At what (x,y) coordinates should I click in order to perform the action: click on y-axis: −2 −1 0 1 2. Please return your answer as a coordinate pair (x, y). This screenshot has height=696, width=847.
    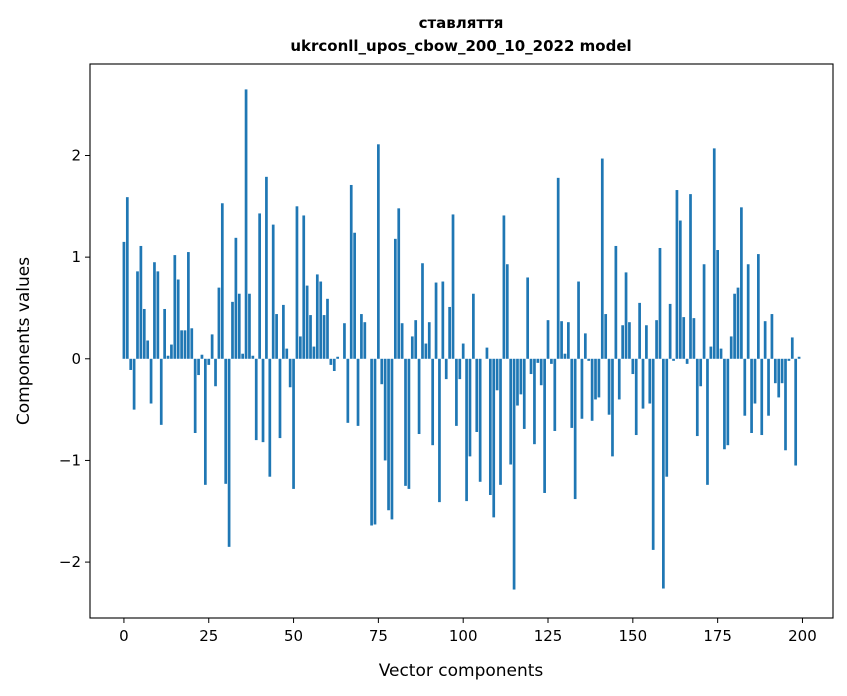
    Looking at the image, I should click on (74, 358).